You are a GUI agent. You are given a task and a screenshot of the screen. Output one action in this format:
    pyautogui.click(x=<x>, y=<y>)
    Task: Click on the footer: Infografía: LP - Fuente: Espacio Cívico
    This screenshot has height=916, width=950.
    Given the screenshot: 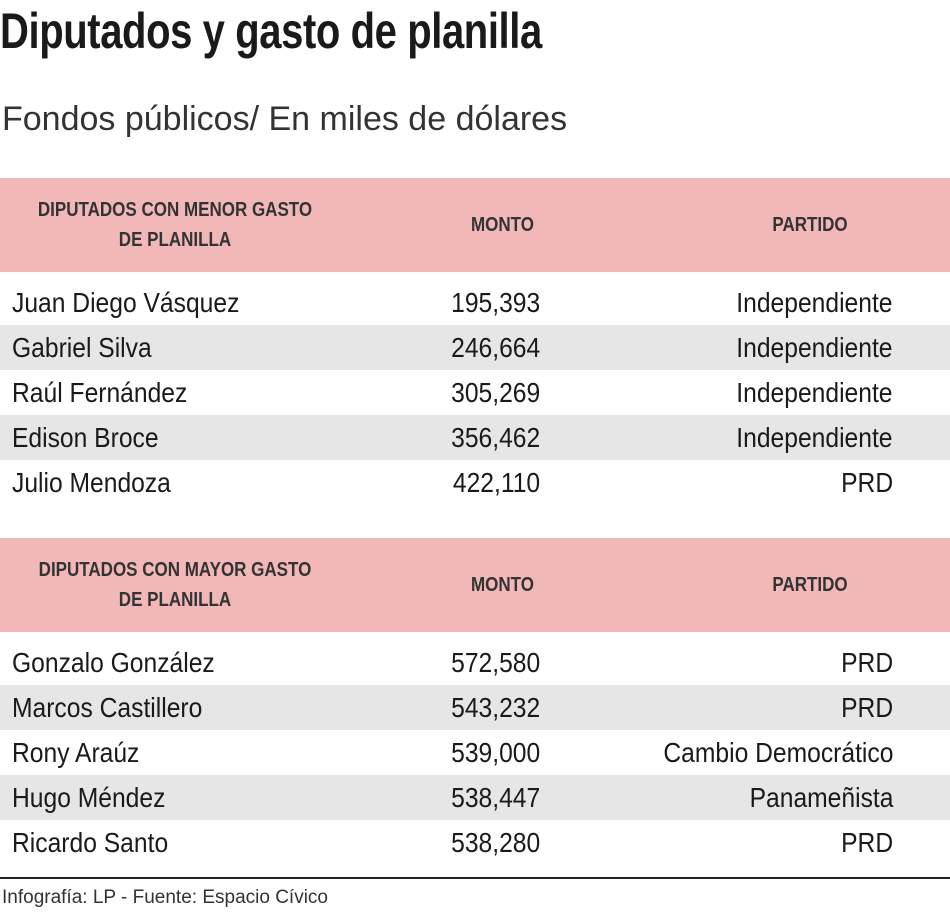 What is the action you would take?
    pyautogui.click(x=165, y=897)
    